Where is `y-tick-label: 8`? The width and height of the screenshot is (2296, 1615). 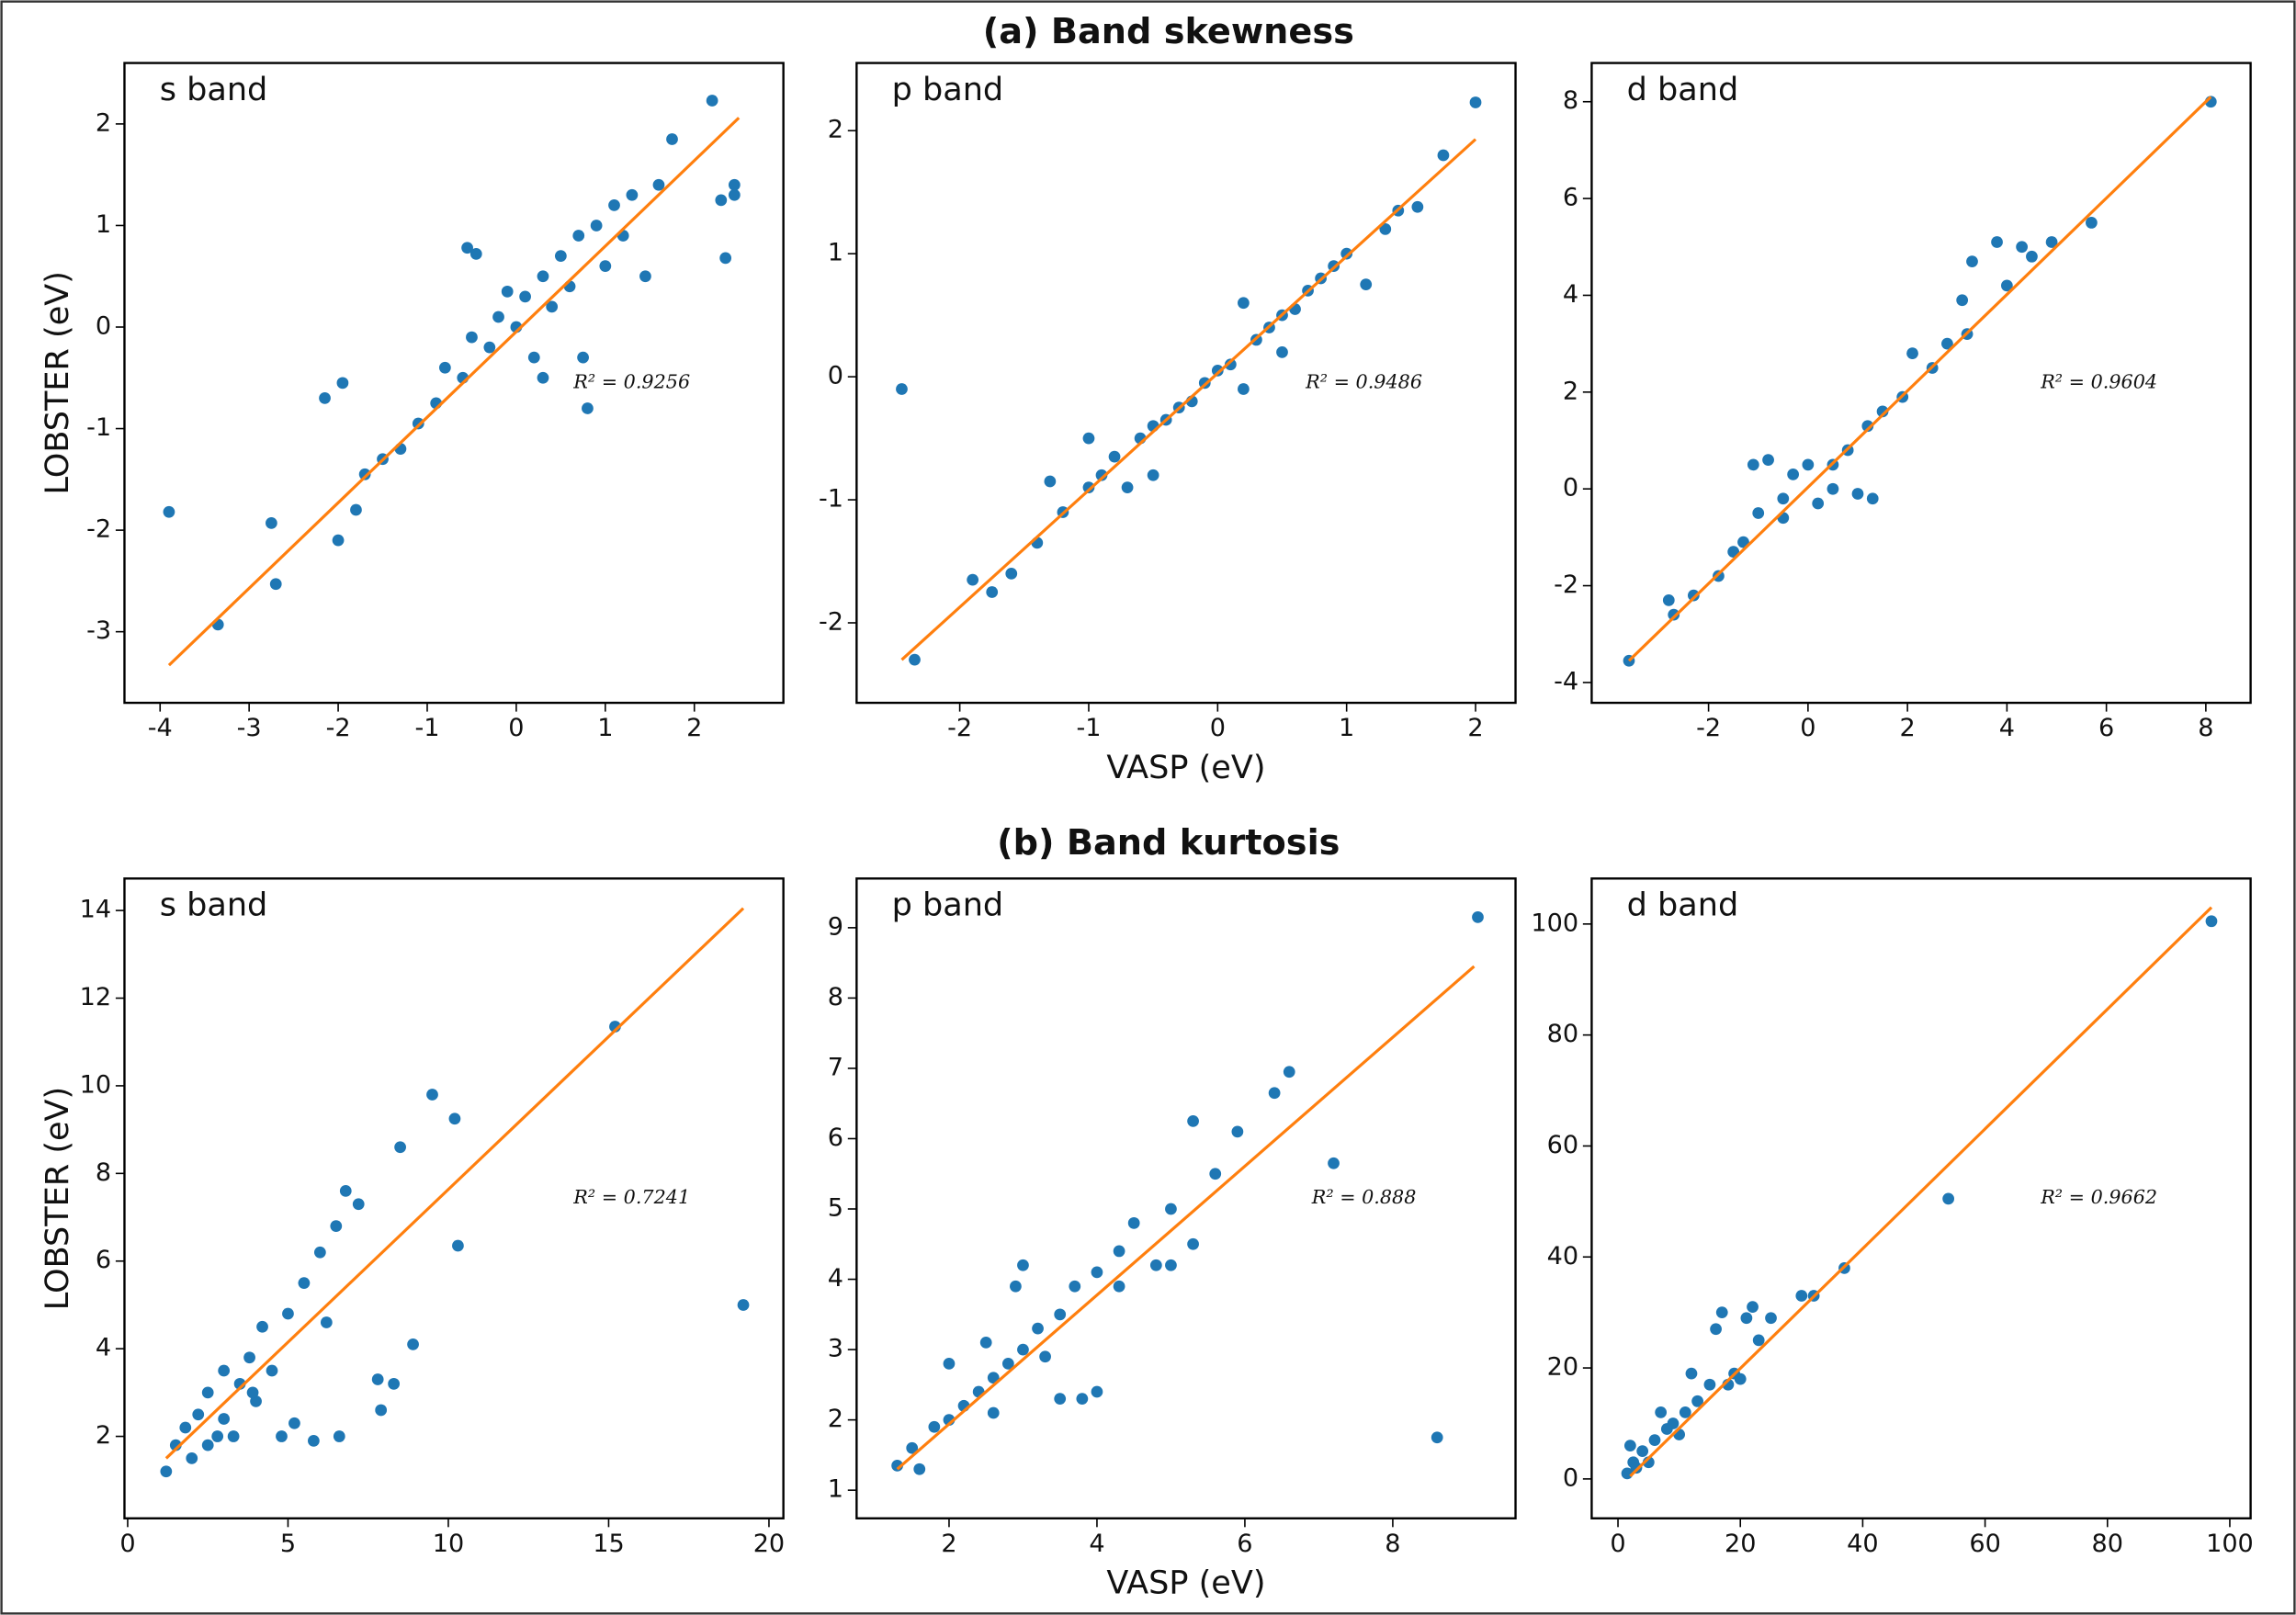 y-tick-label: 8 is located at coordinates (1570, 100).